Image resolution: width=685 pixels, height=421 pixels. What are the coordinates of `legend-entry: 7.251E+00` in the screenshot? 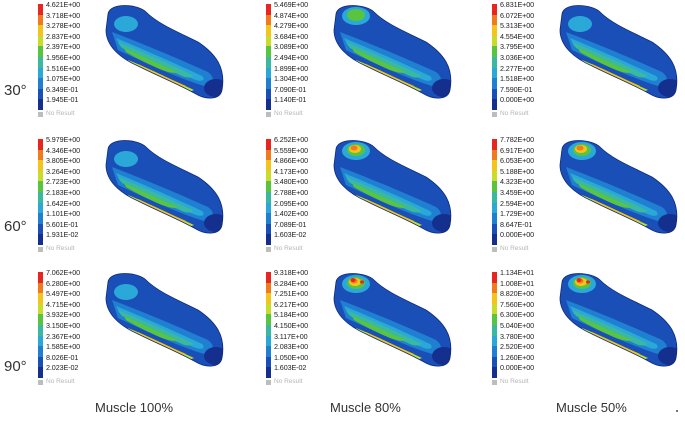 It's located at (297, 296).